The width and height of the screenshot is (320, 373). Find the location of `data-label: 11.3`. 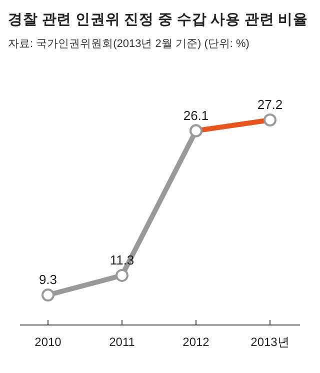

data-label: 11.3 is located at coordinates (122, 260).